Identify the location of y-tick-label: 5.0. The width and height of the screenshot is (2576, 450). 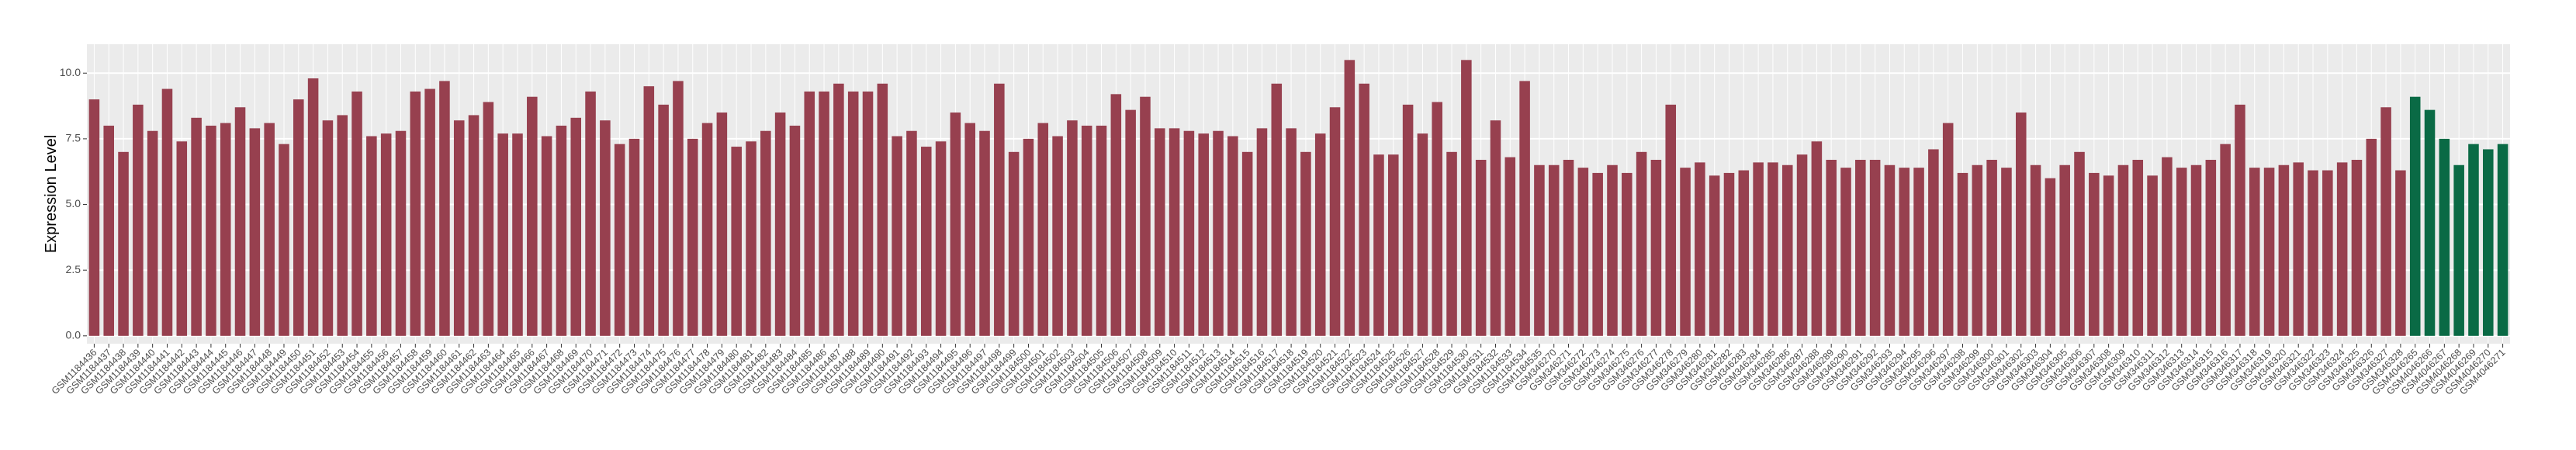
(73, 203).